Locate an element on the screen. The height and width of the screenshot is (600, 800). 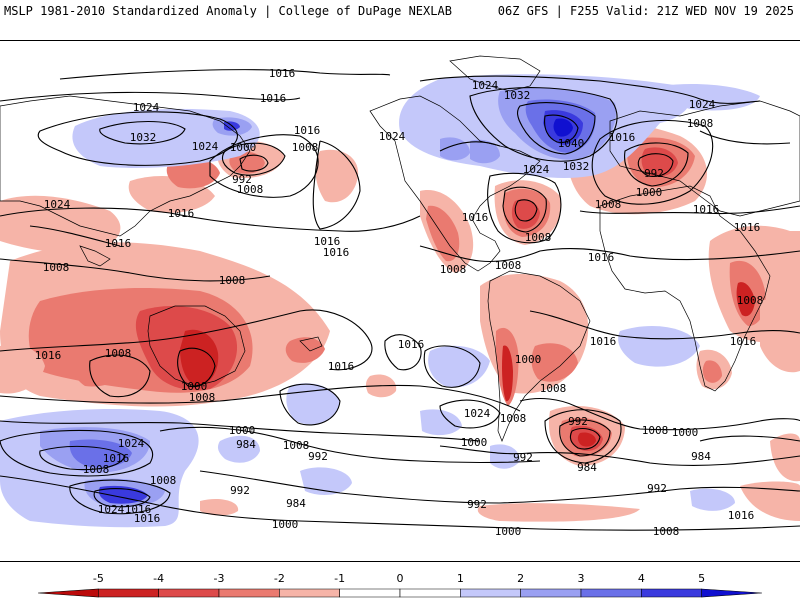
colorbar-tick-label: 0 is located at coordinates (400, 578).